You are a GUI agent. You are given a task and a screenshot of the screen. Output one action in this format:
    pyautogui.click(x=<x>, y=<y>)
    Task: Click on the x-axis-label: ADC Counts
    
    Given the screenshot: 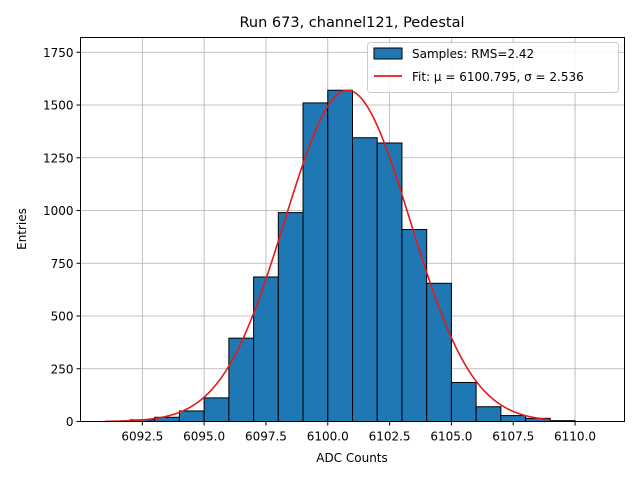 What is the action you would take?
    pyautogui.click(x=352, y=458)
    